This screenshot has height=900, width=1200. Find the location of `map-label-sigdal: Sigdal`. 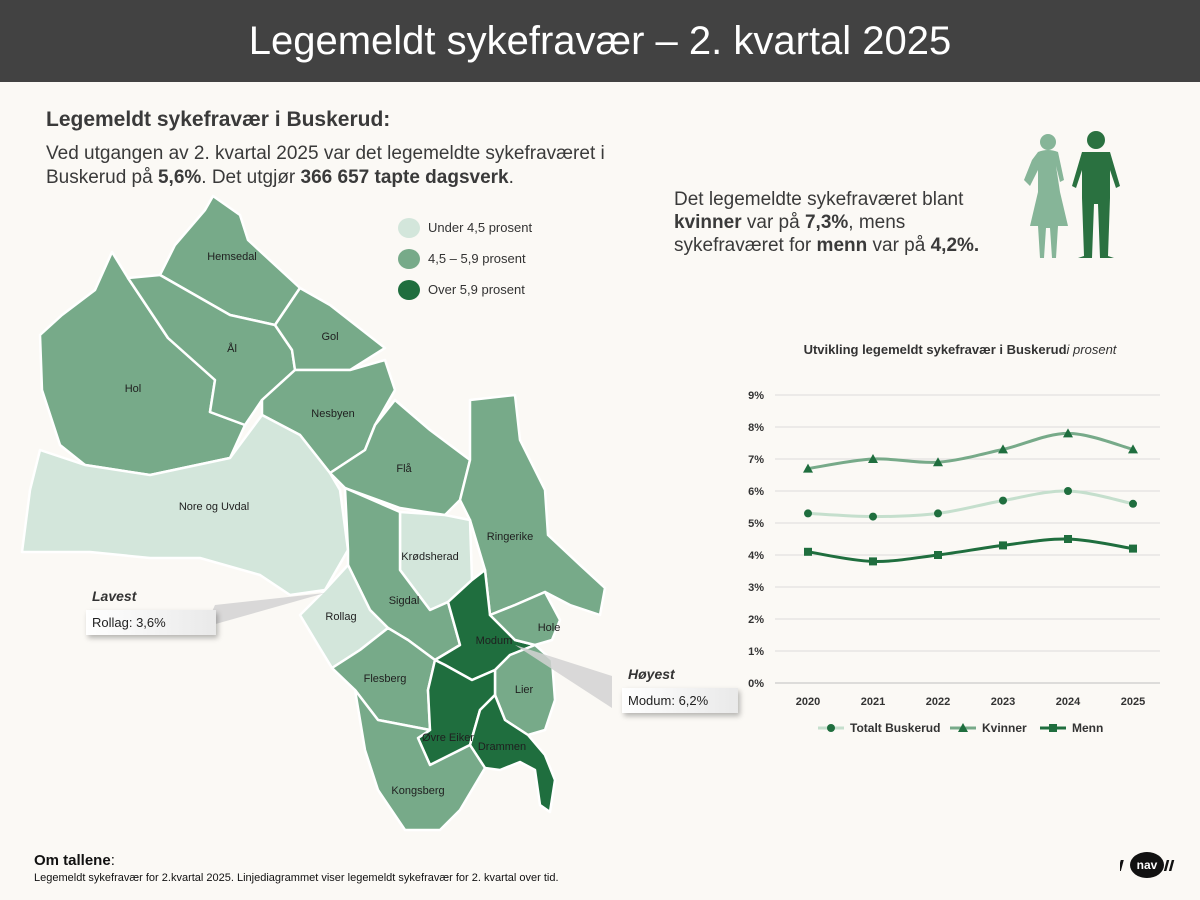

map-label-sigdal: Sigdal is located at coordinates (404, 601).